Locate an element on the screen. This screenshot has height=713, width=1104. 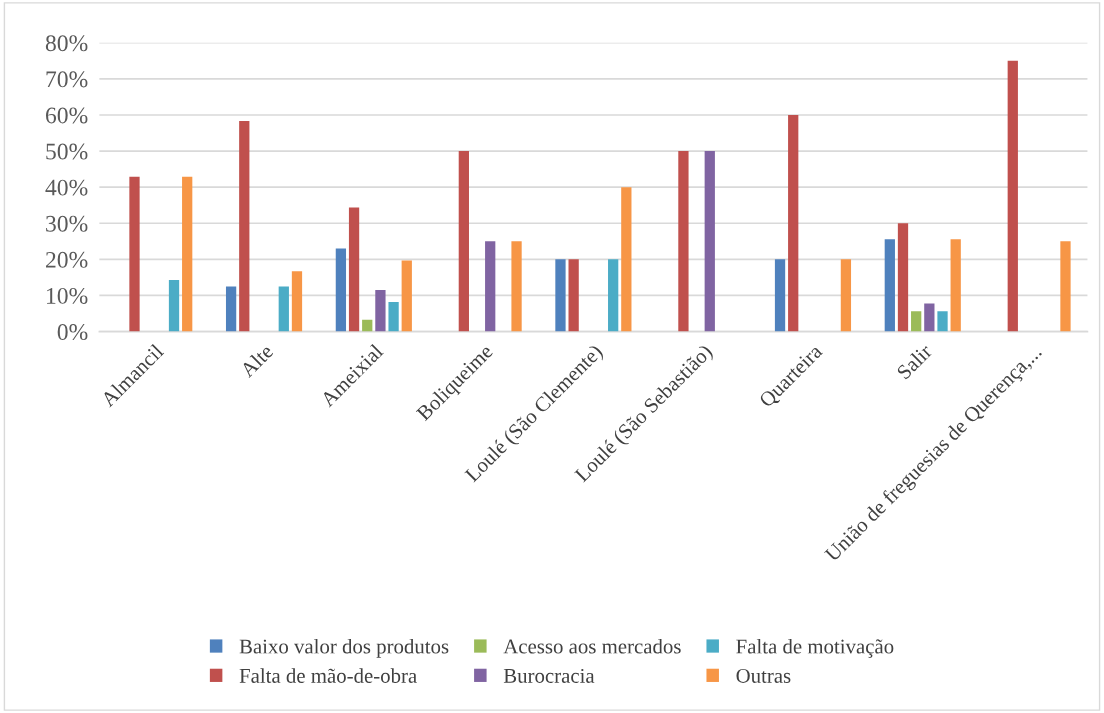
y-tick-label: 30% is located at coordinates (67, 223).